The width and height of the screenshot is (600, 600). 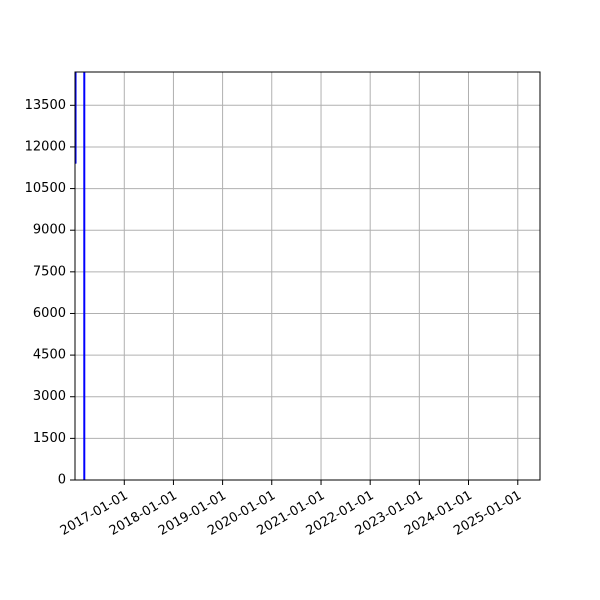 I want to click on y-tick-label-8: 12000, so click(x=45, y=146).